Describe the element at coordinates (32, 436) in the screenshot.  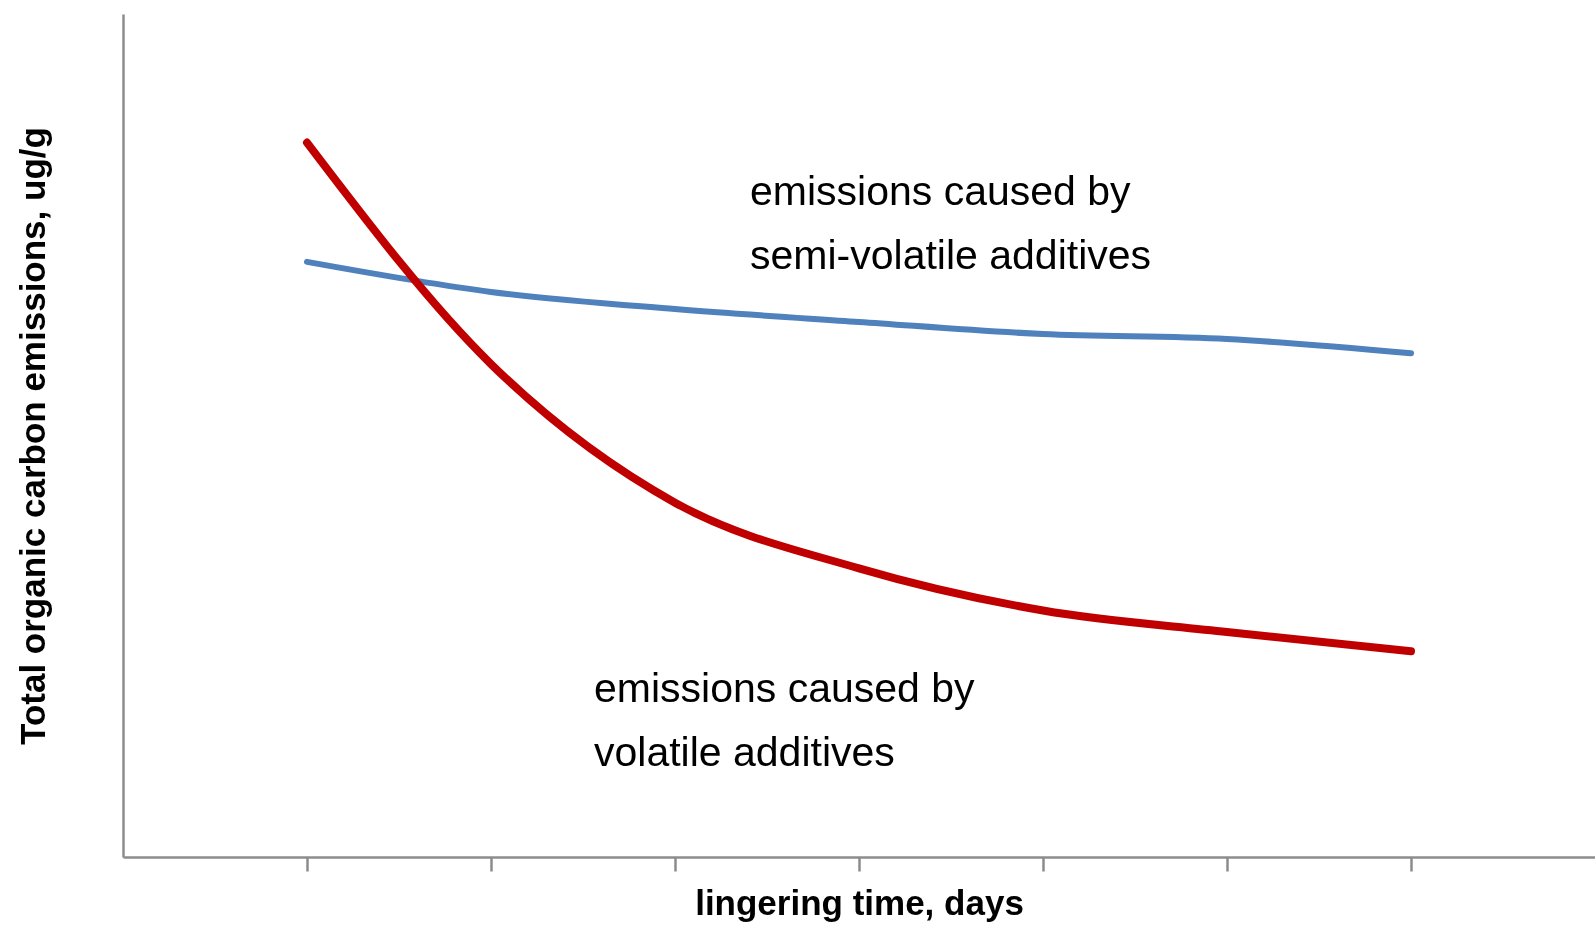
I see `y-axis-title: Total organic carbon emissions, ug/g` at that location.